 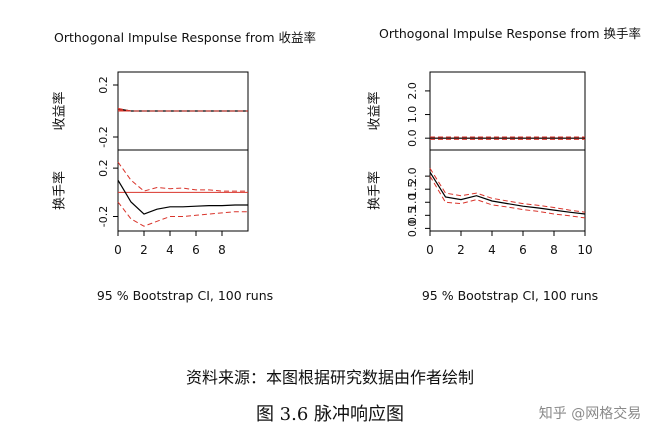 What do you see at coordinates (185, 37) in the screenshot?
I see `chart-title: Orthogonal Impulse Response from 收益率` at bounding box center [185, 37].